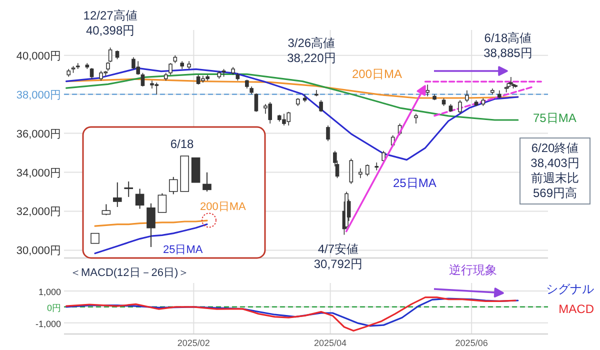 The width and height of the screenshot is (600, 350). What do you see at coordinates (182, 144) in the screenshot?
I see `annotation: 6/18` at bounding box center [182, 144].